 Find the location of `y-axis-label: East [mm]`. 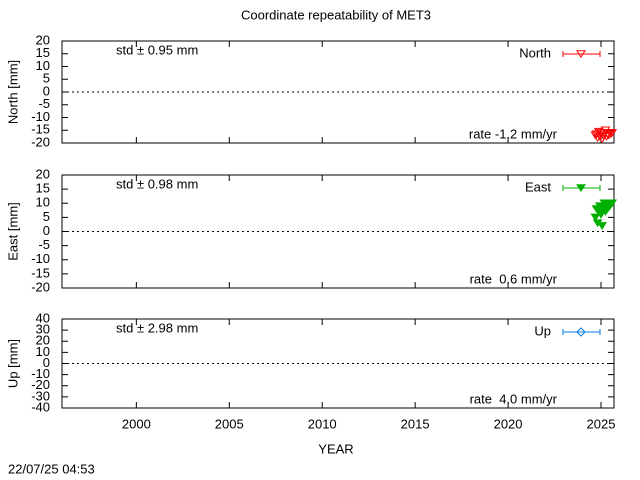

y-axis-label: East [mm] is located at coordinates (12, 231).